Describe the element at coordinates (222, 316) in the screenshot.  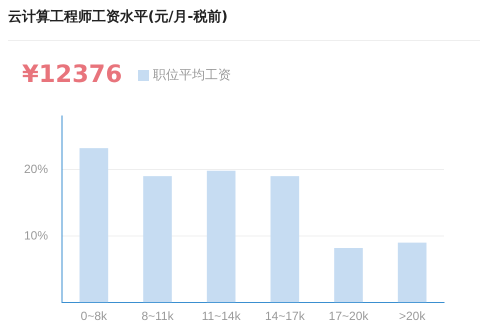
I see `x-tick-label: 11~14k` at that location.